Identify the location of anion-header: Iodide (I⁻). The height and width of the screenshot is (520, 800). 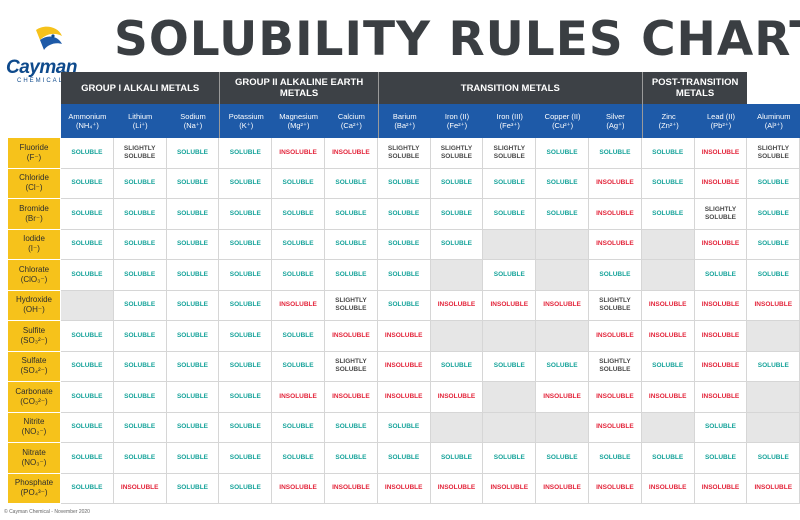
(34, 244).